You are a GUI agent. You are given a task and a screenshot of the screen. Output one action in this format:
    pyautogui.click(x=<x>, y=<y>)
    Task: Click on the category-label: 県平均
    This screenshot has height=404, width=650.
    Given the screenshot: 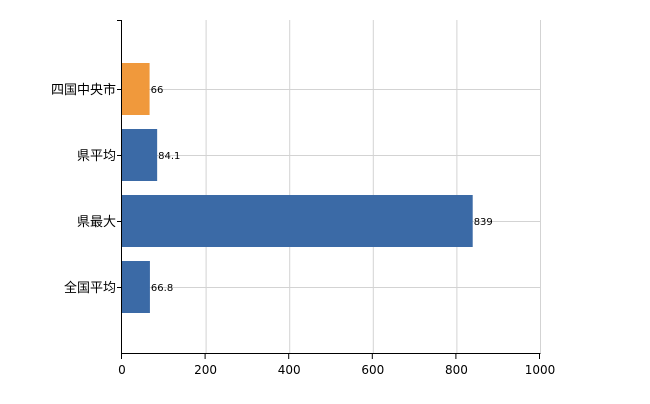 What is the action you would take?
    pyautogui.click(x=96, y=156)
    